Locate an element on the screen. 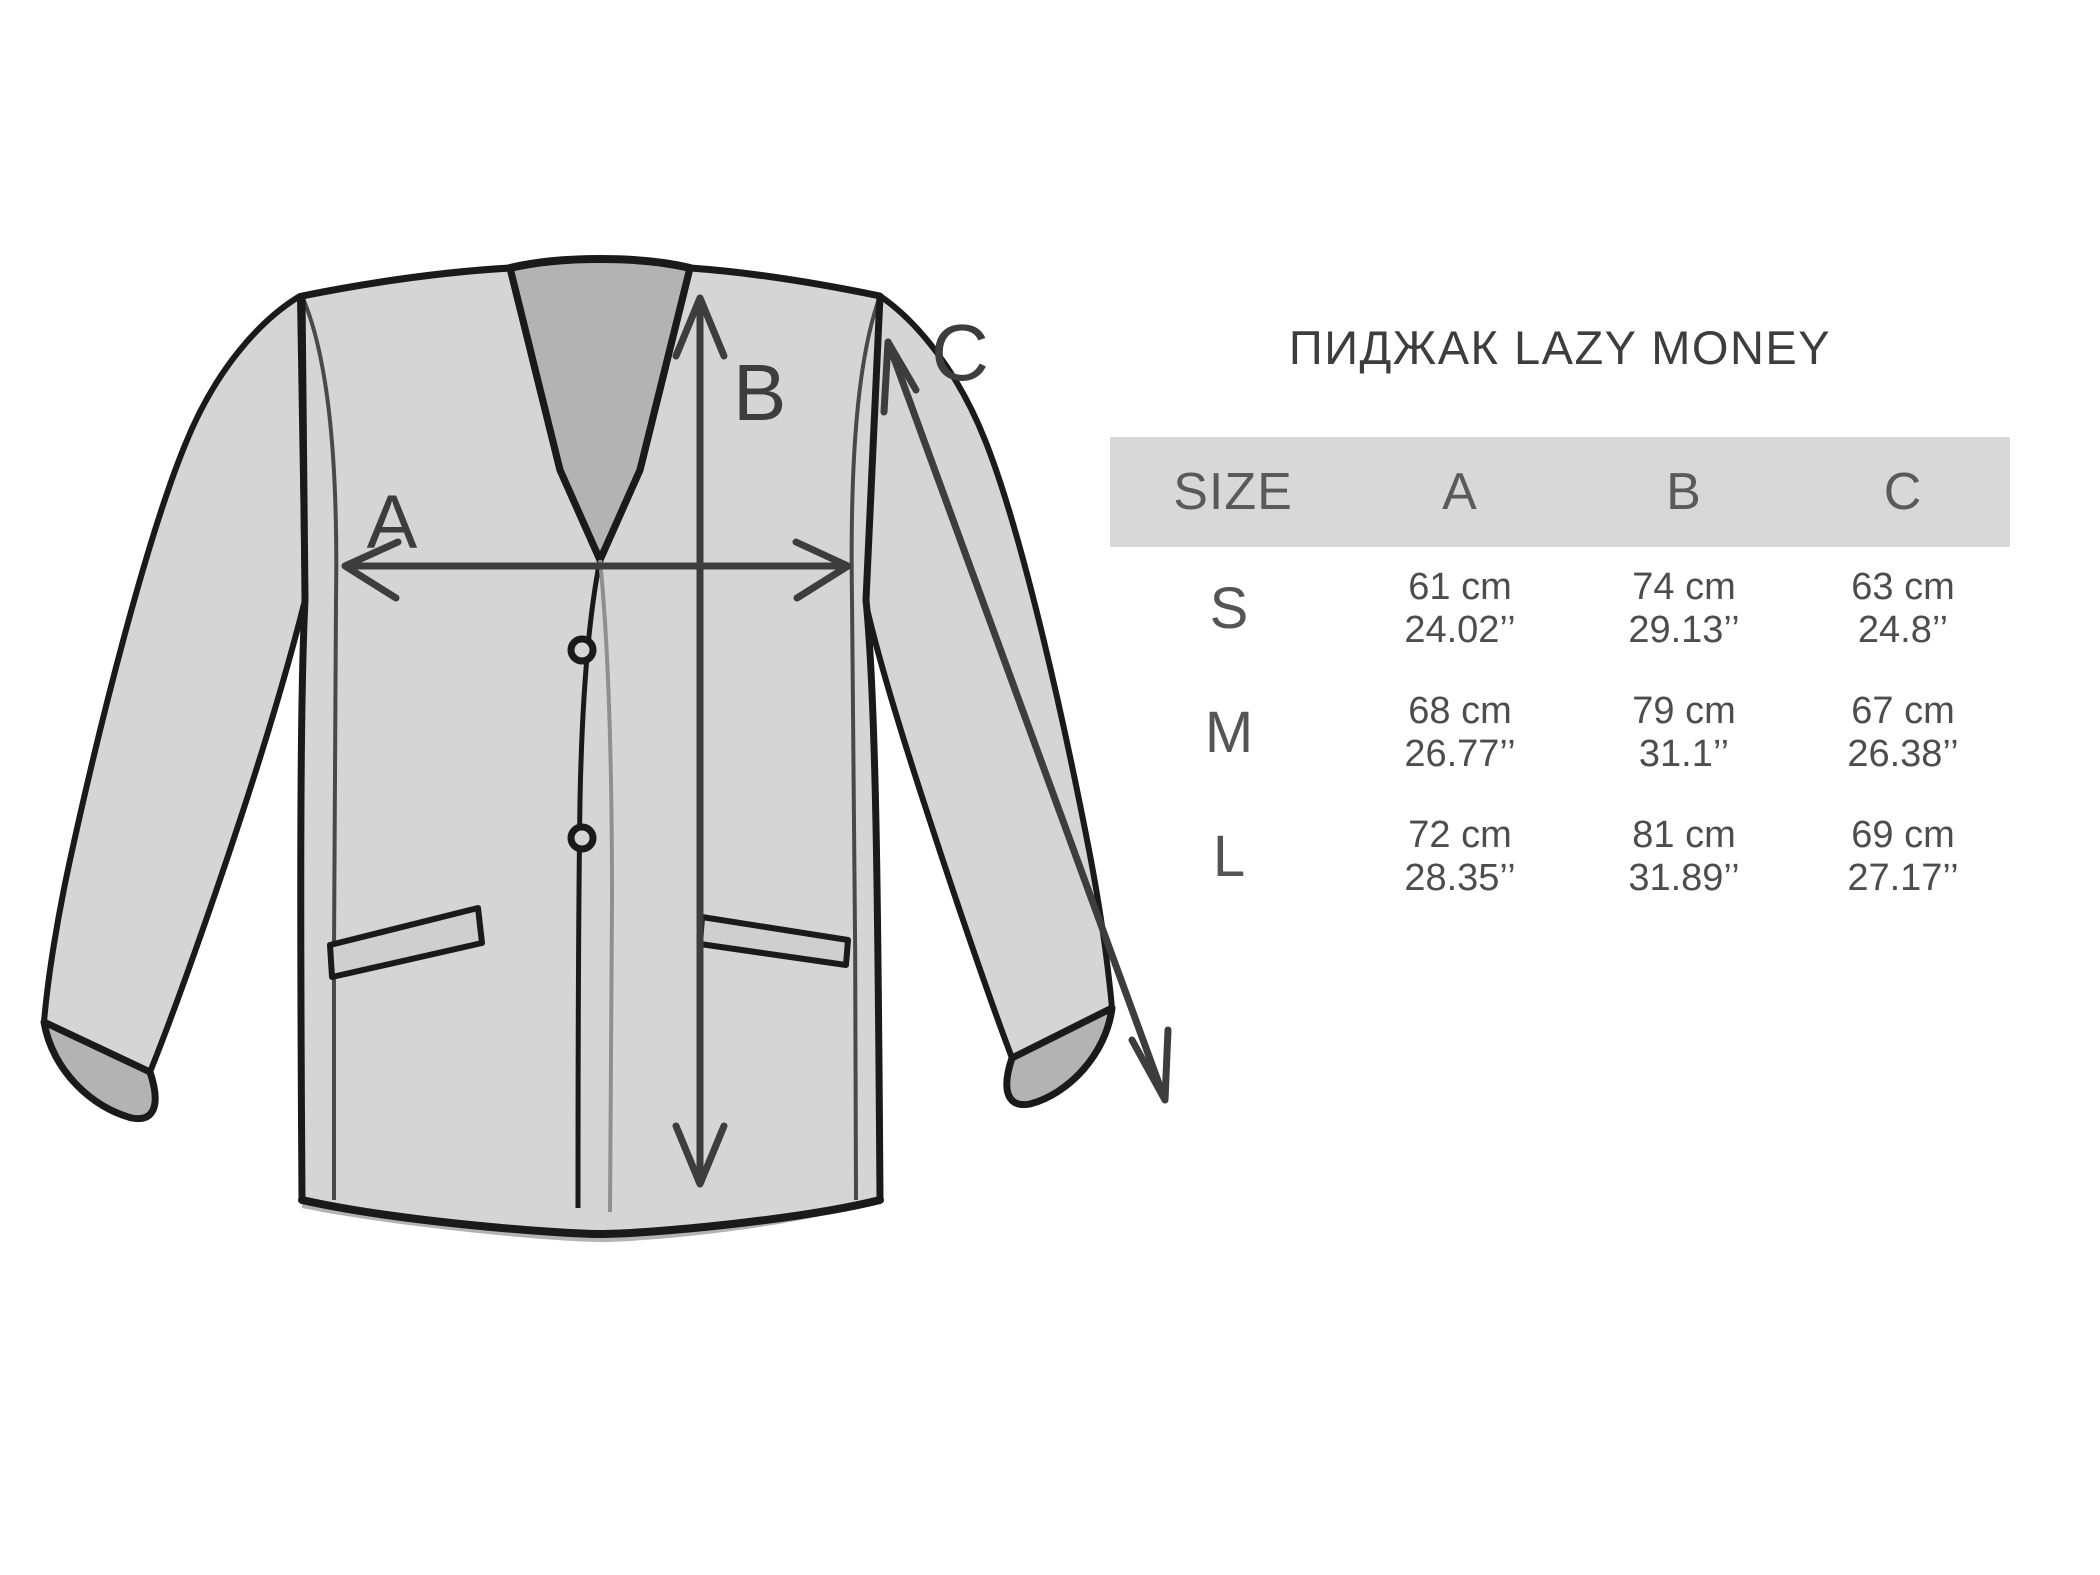 The image size is (2100, 1575). cell-m-a-inch: 26.77’’ is located at coordinates (1460, 754).